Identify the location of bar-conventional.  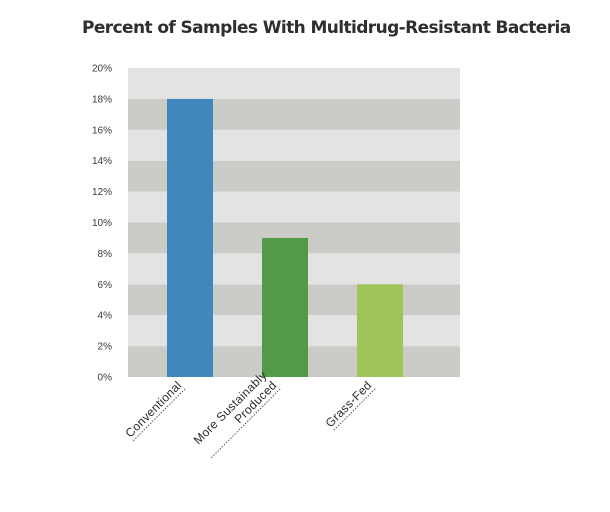
(190, 238).